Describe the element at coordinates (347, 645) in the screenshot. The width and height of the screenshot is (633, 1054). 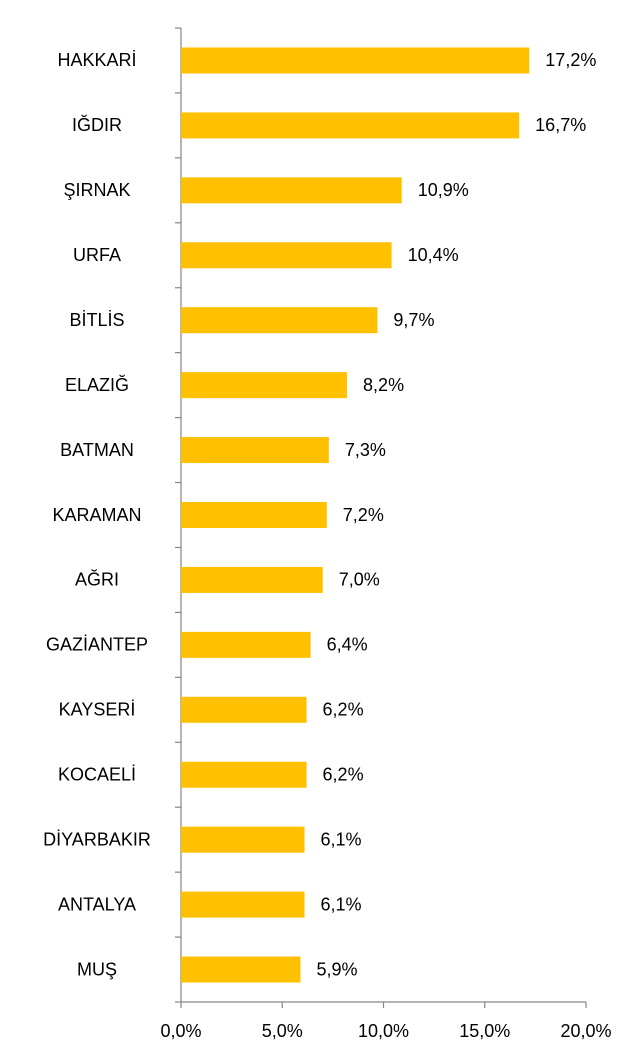
I see `value-label: 6,4%` at that location.